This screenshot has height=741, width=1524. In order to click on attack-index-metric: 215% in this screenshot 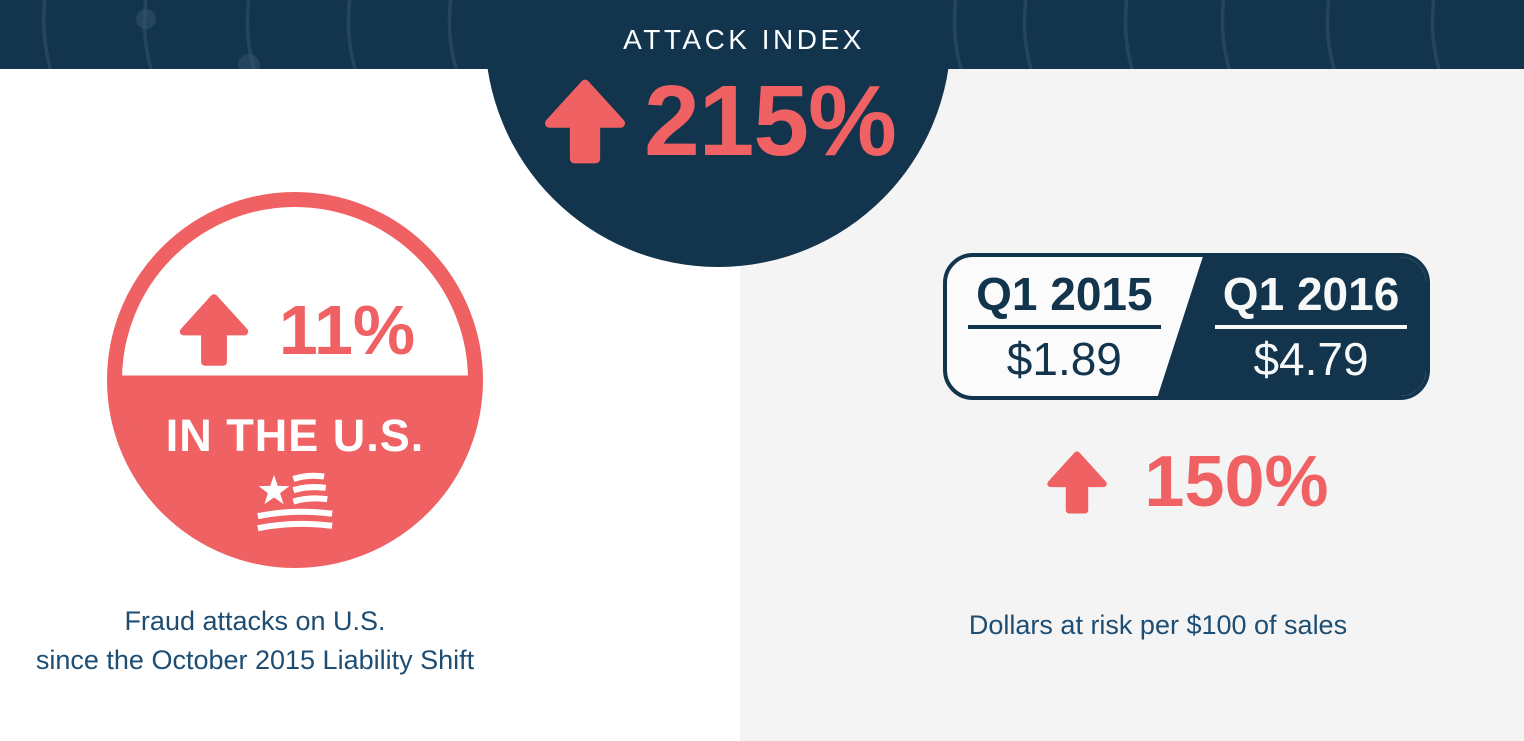, I will do `click(718, 121)`.